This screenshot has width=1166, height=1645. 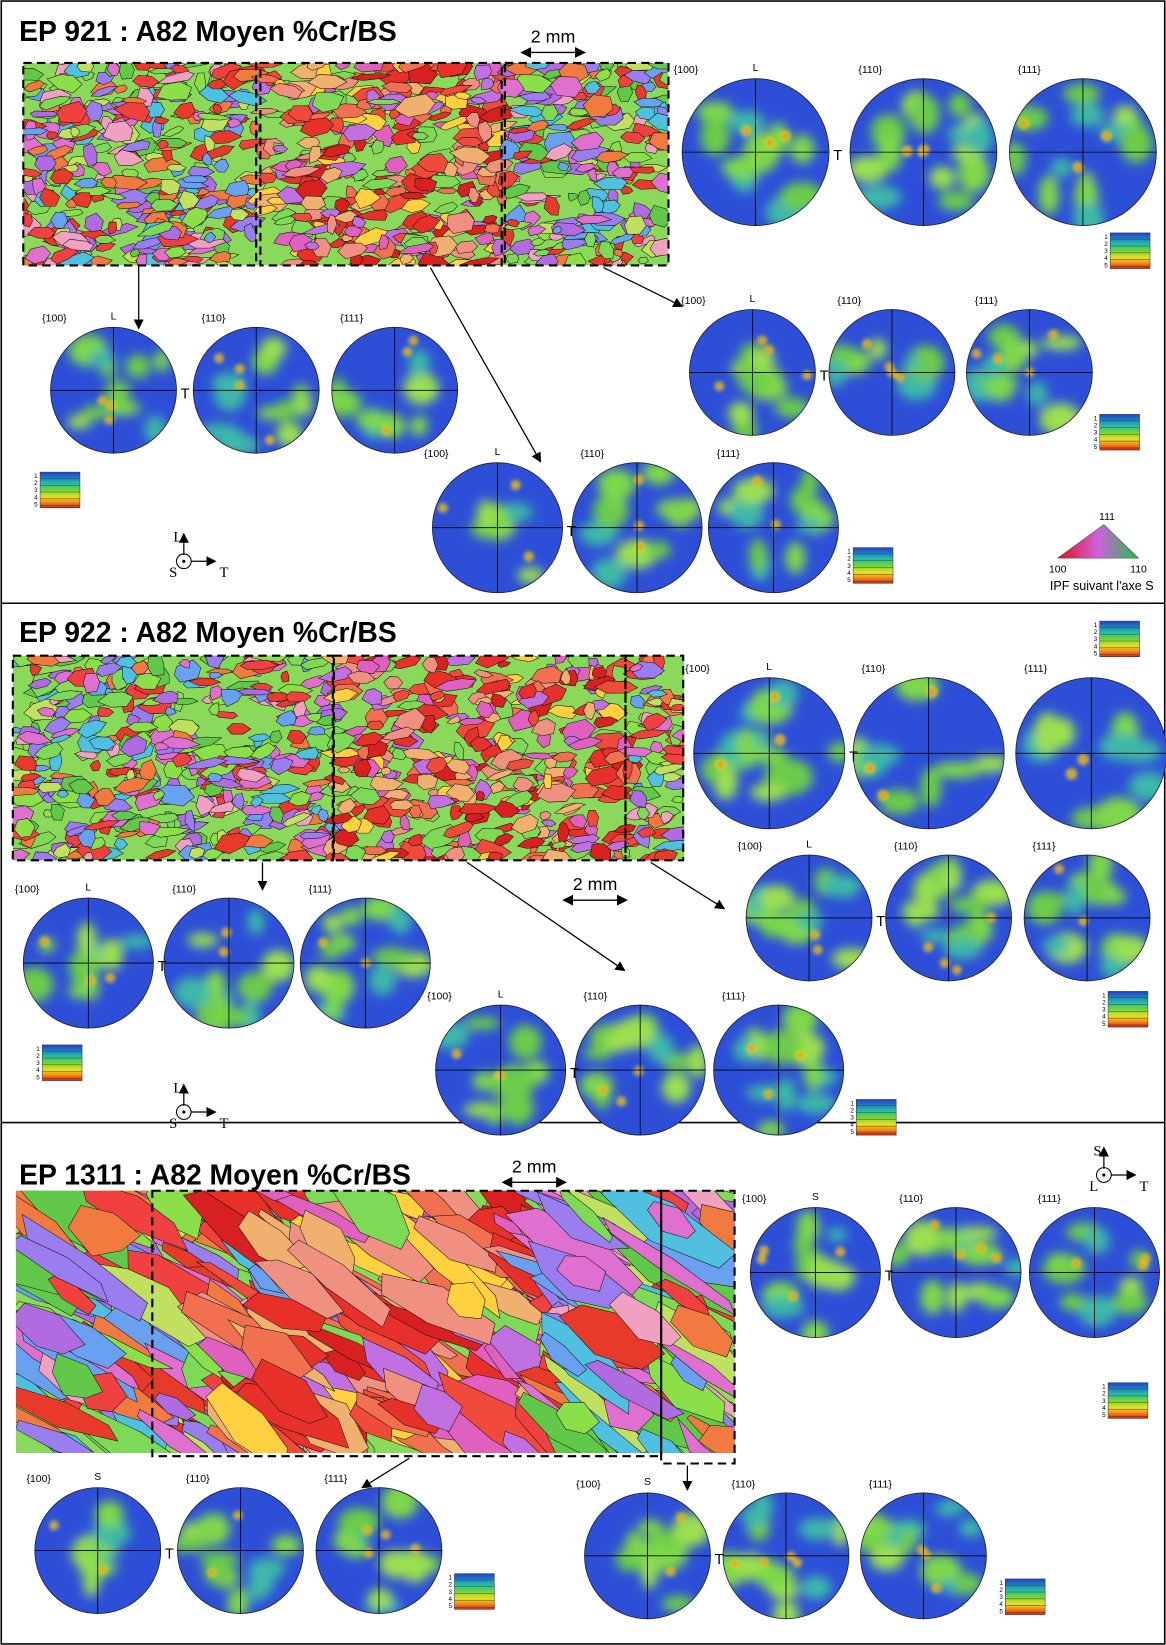 I want to click on pole-figure, so click(x=929, y=753).